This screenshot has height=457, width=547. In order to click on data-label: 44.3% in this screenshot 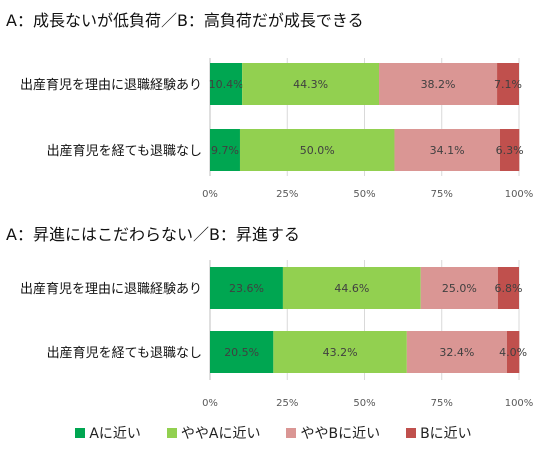, I will do `click(310, 84)`.